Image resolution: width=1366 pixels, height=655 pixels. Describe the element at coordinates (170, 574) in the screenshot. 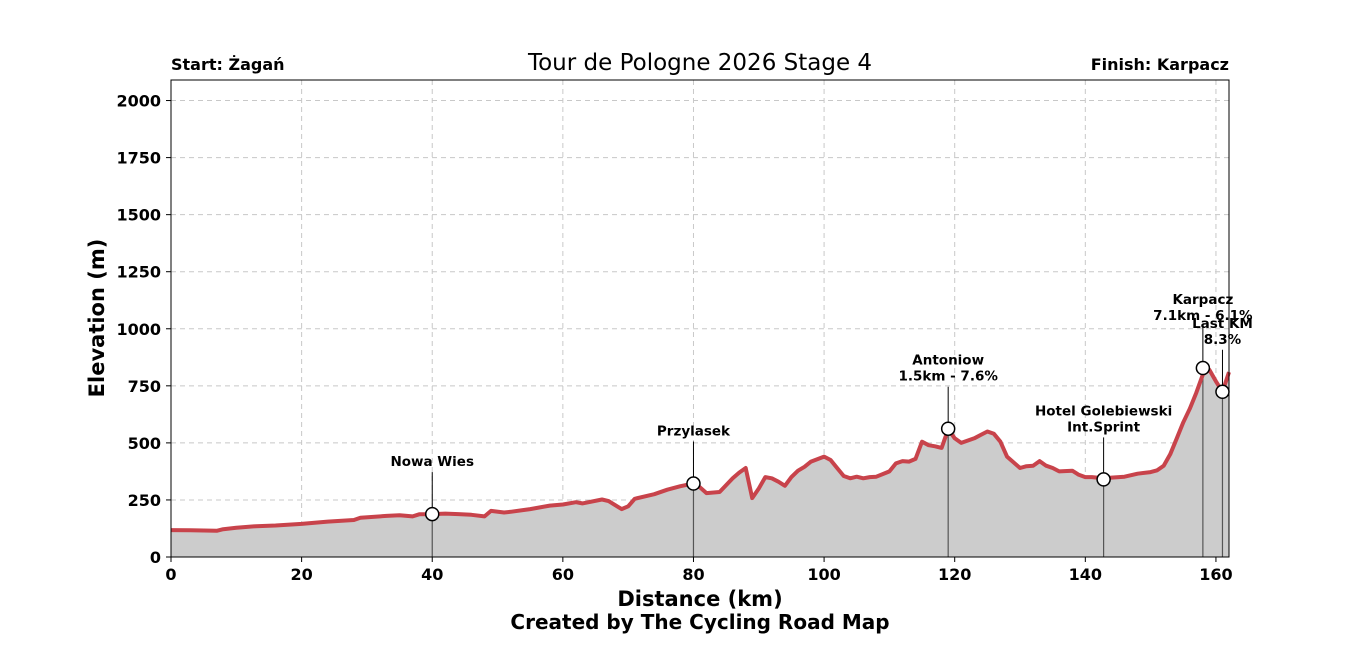

I see `x-tick-label: 0` at that location.